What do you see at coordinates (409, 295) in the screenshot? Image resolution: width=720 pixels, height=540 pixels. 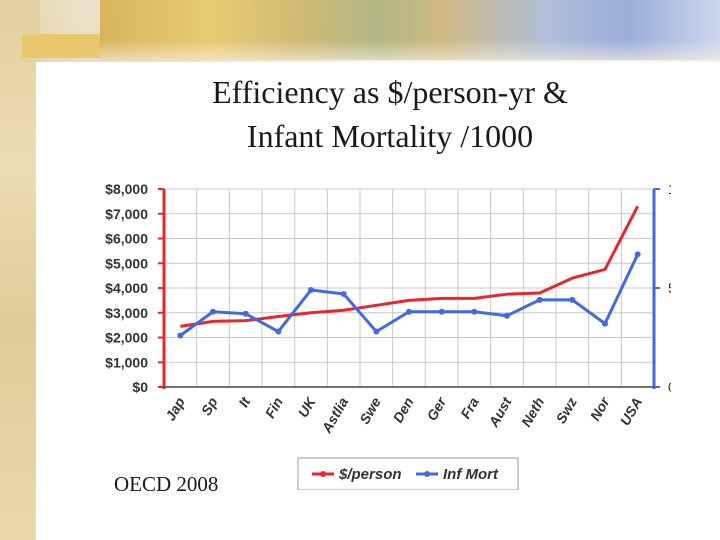 I see `series-line-mortality` at bounding box center [409, 295].